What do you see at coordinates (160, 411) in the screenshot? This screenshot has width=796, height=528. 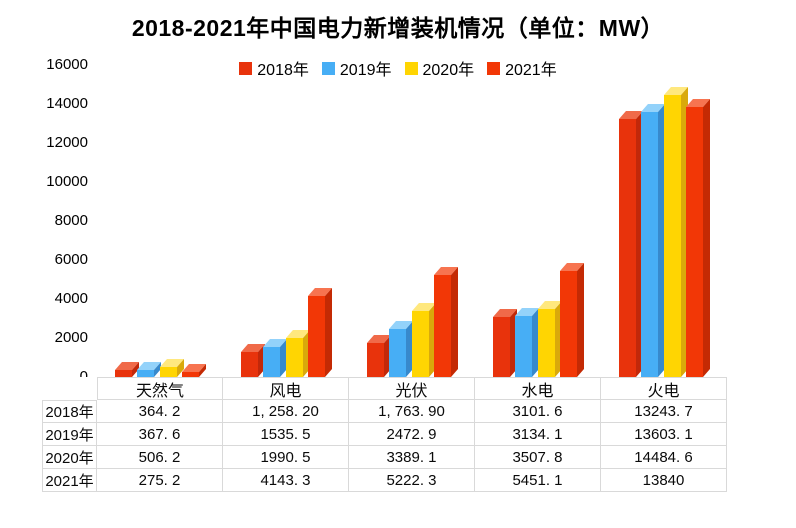 I see `table-cell: 364. 2` at bounding box center [160, 411].